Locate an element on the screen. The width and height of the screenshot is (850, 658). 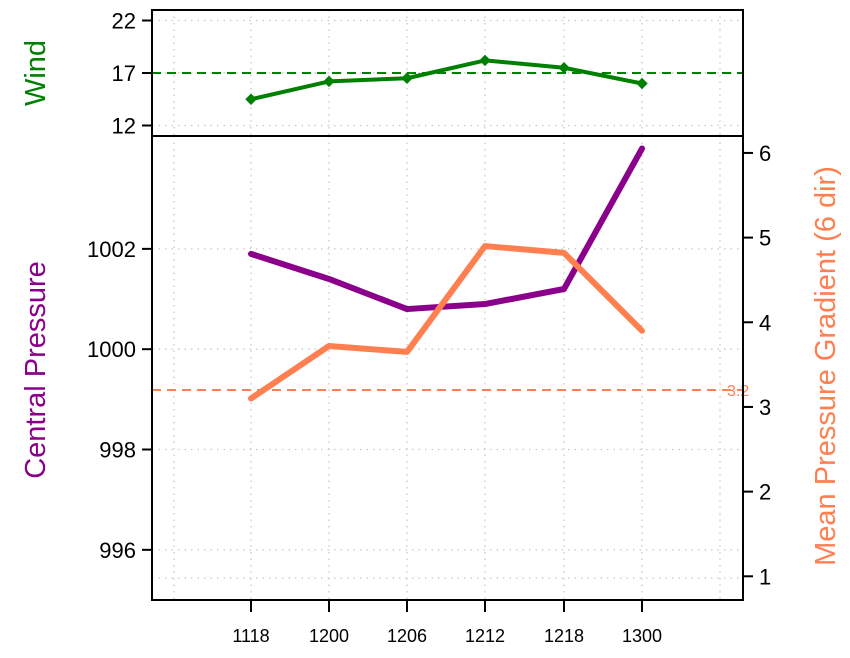
gradient-tick-label-0: 1 is located at coordinates (765, 576).